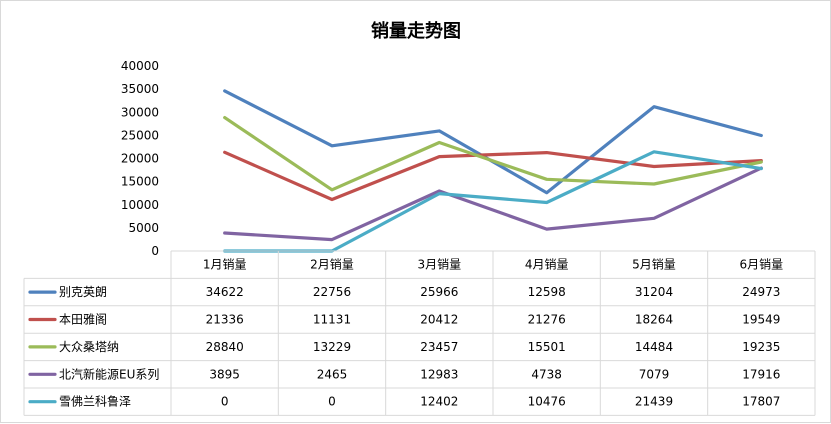 This screenshot has height=424, width=831. Describe the element at coordinates (140, 112) in the screenshot. I see `y-tick-label: 30000` at that location.